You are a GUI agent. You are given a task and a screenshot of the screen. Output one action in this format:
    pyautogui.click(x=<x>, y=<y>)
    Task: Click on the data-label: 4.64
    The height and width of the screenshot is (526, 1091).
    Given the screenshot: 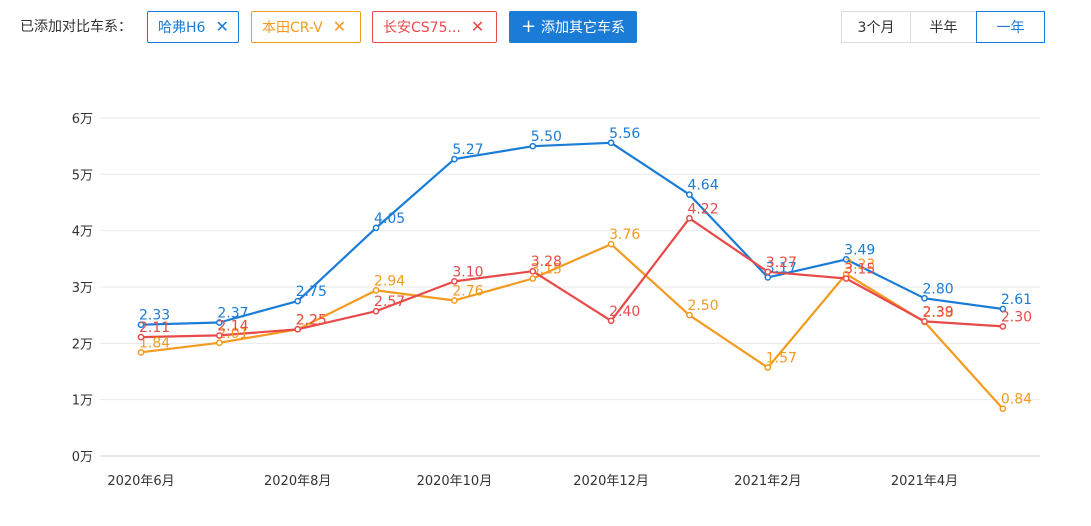 What is the action you would take?
    pyautogui.click(x=702, y=186)
    